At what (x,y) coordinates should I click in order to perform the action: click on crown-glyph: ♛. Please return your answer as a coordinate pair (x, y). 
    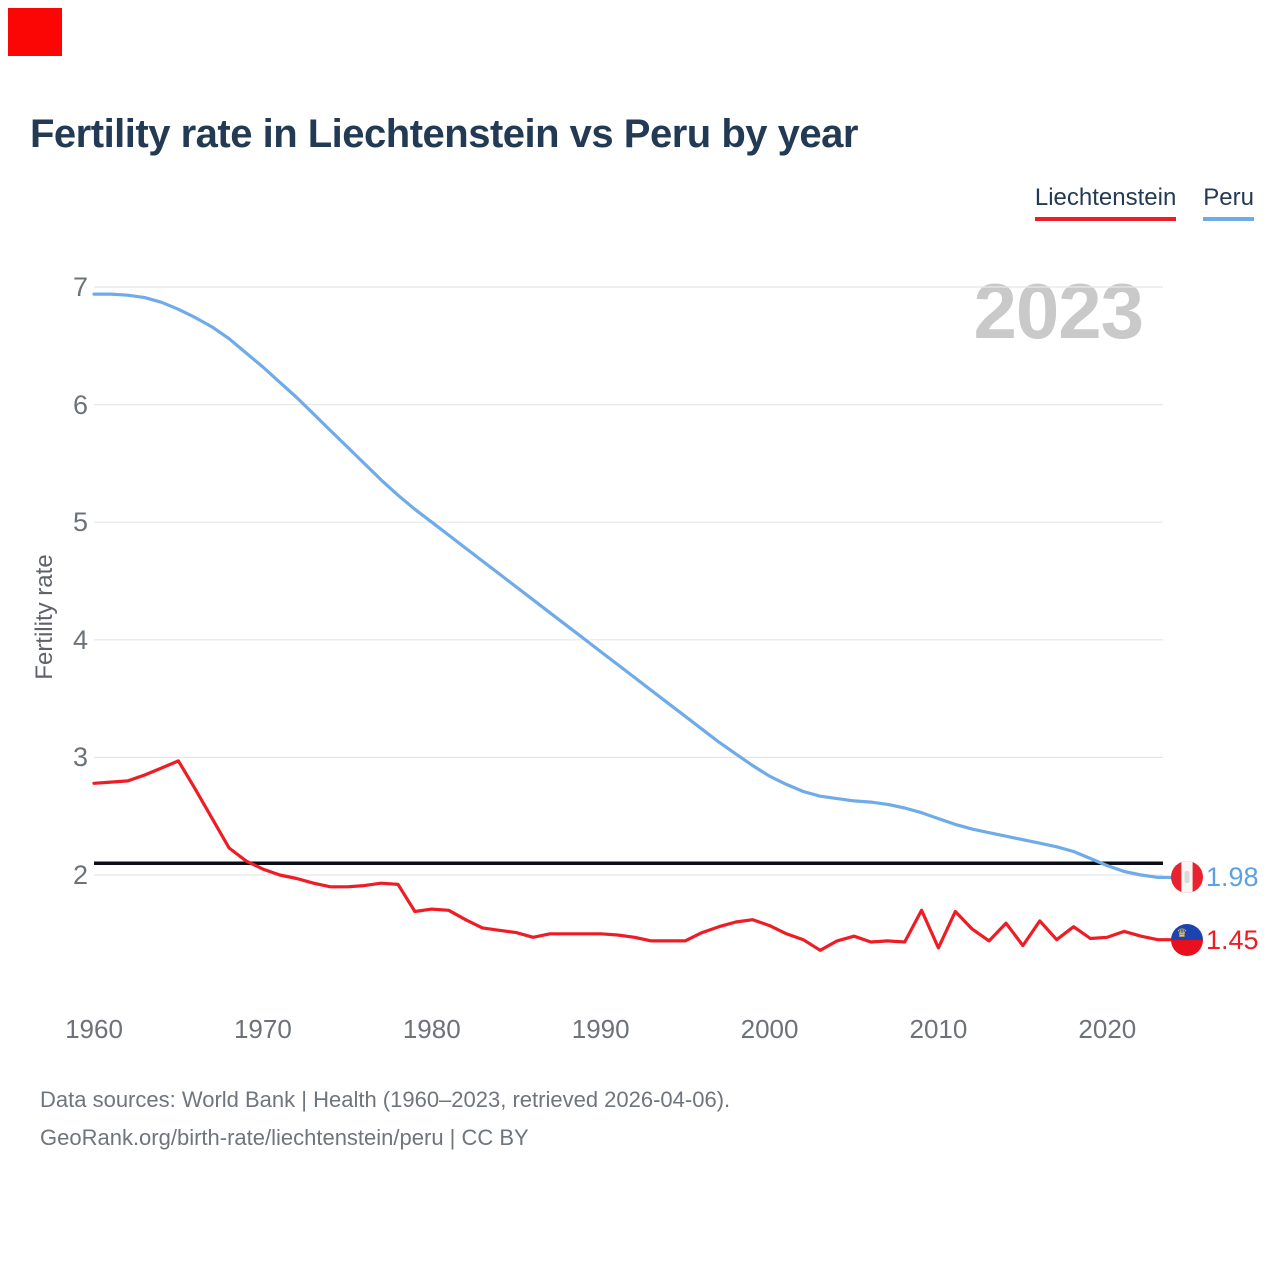
    Looking at the image, I should click on (1182, 933).